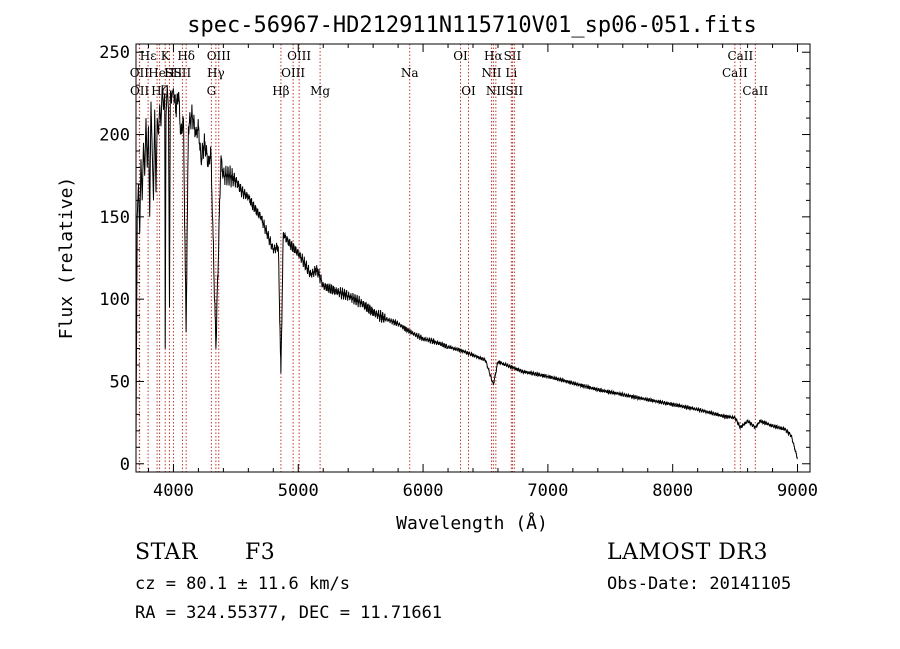 This screenshot has height=649, width=900. What do you see at coordinates (687, 552) in the screenshot?
I see `survey-name: LAMOST DR3` at bounding box center [687, 552].